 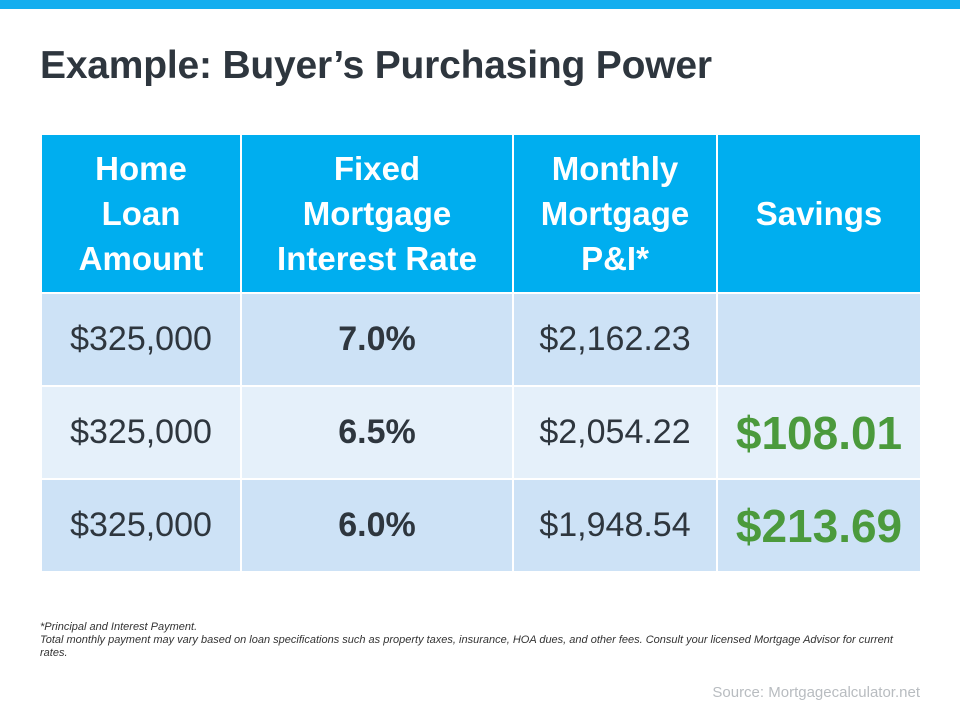 What do you see at coordinates (376, 65) in the screenshot?
I see `page-title: Example: Buyer’s Purchasing Power` at bounding box center [376, 65].